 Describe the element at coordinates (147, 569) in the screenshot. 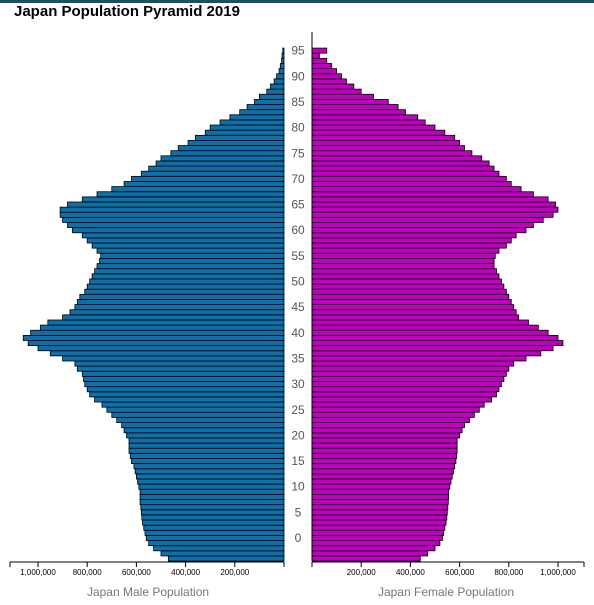

I see `male-x-axis: 1,000,000 800,000 600,000 400,000 200,000` at that location.